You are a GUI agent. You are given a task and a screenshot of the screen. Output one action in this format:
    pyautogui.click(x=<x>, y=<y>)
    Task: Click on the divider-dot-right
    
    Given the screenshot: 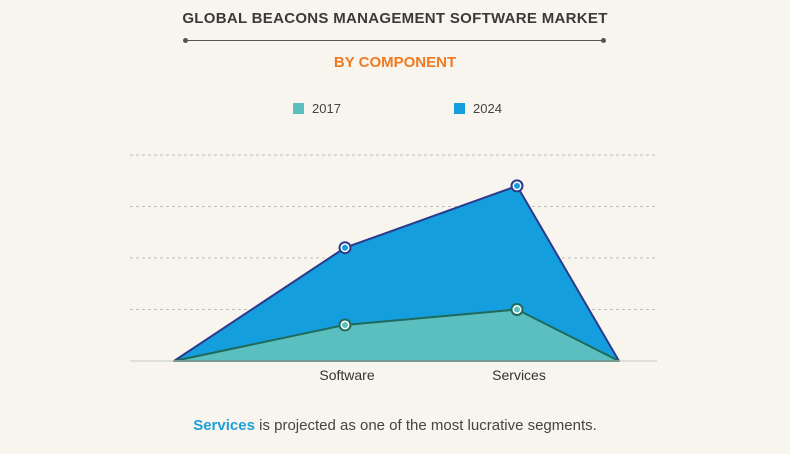 What is the action you would take?
    pyautogui.click(x=603, y=40)
    